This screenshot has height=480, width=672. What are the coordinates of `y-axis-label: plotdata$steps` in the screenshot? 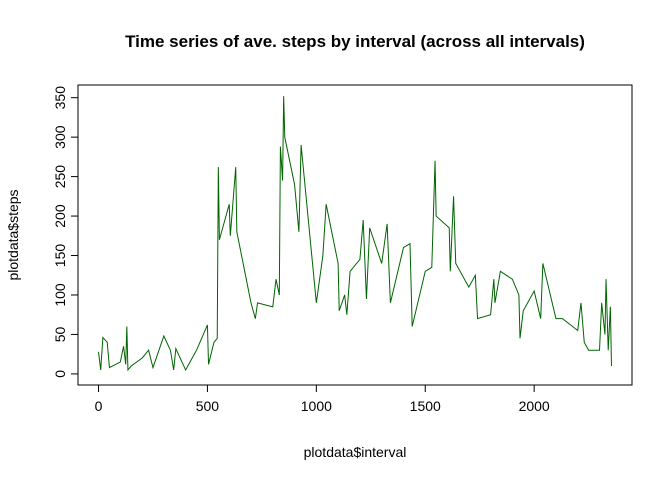 It's located at (13, 234).